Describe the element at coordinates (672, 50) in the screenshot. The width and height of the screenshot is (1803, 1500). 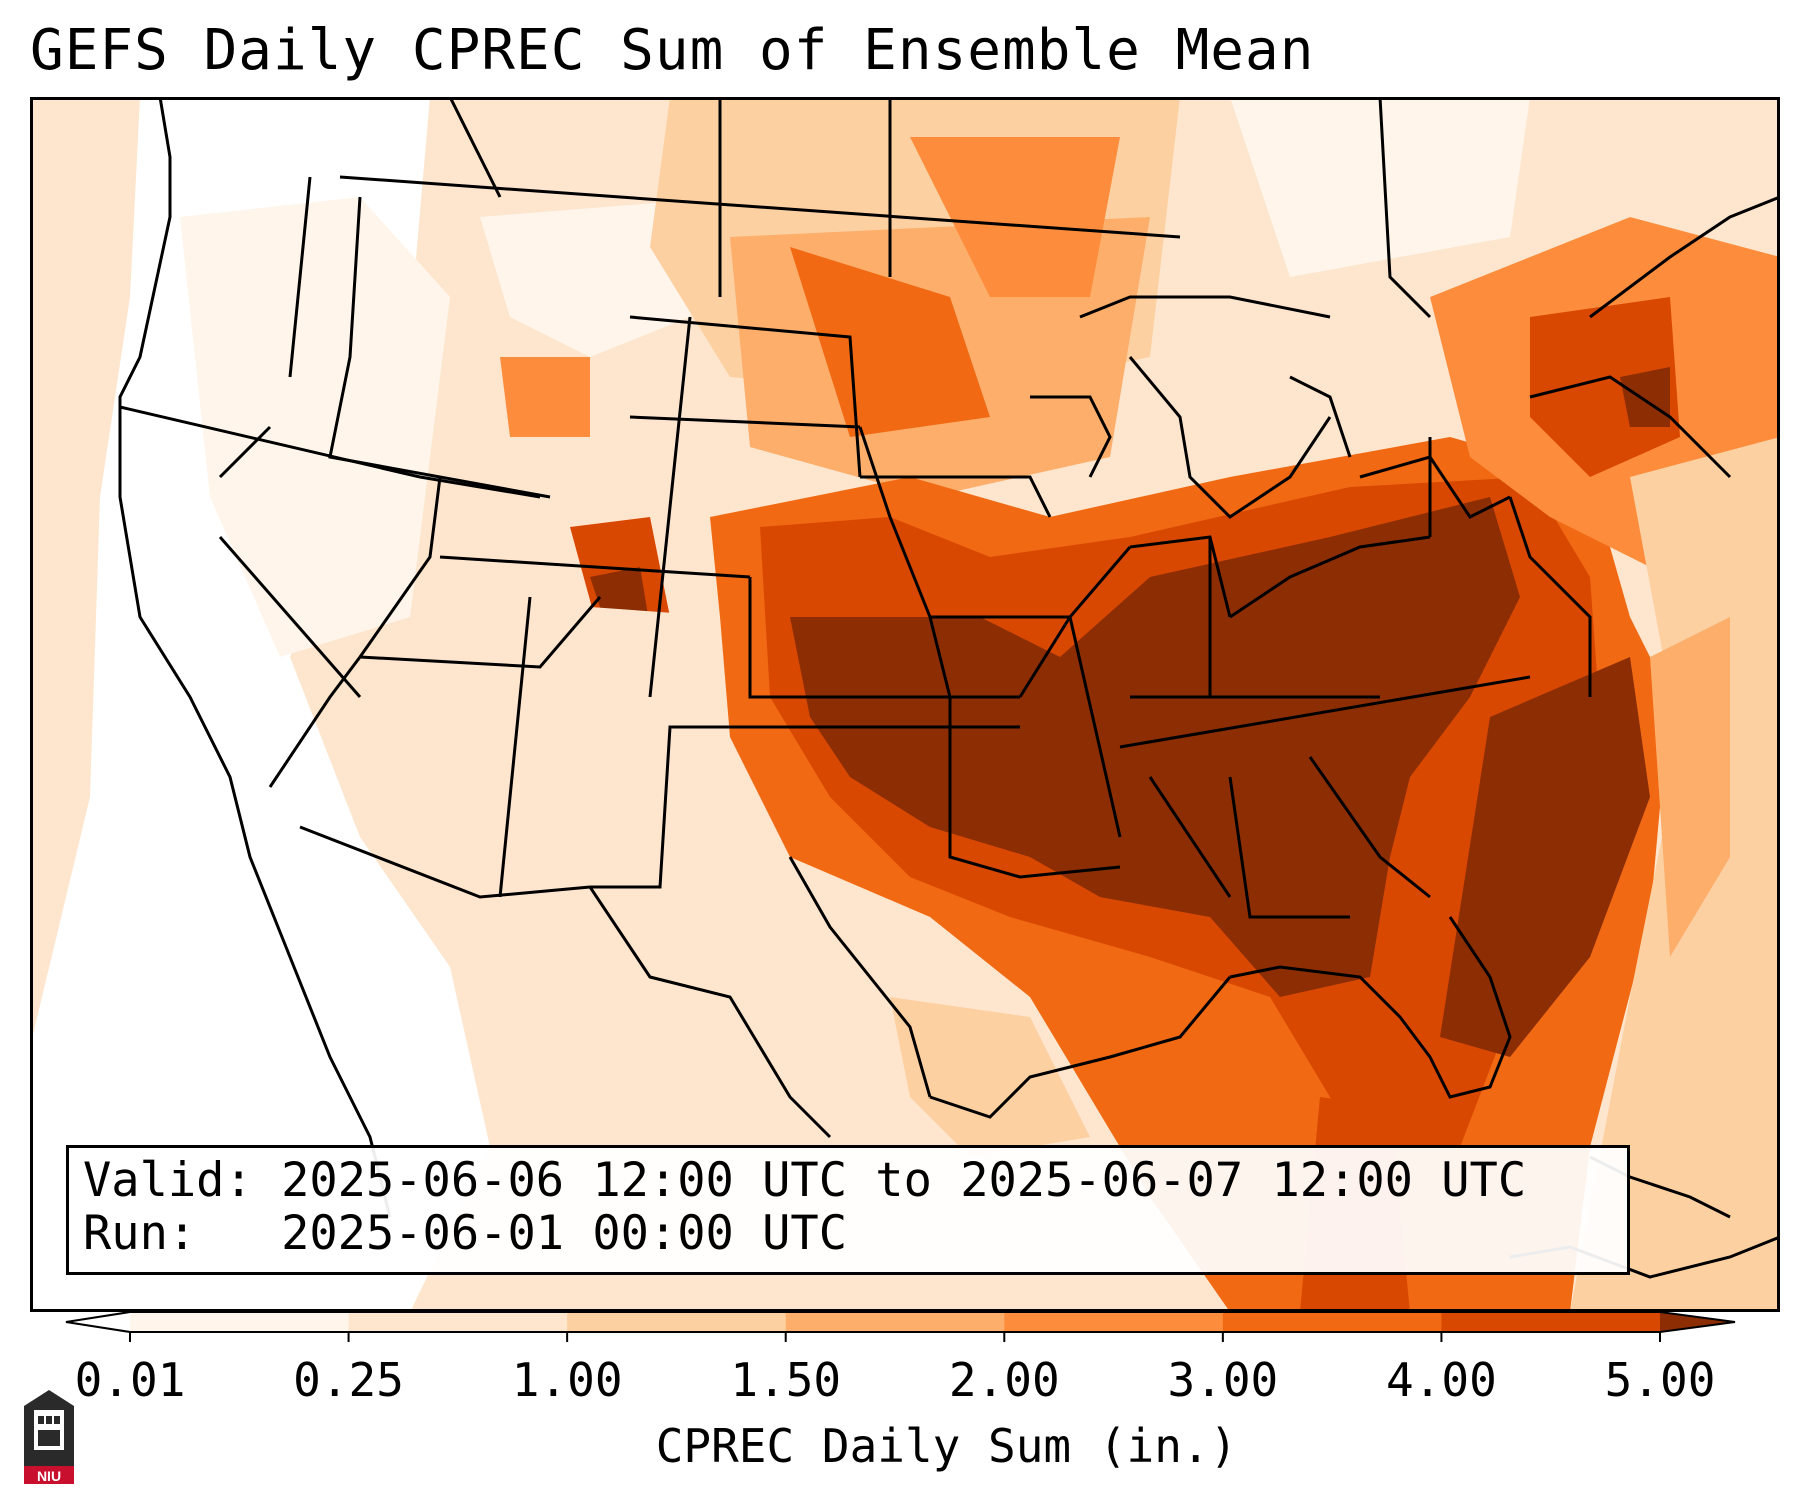
I see `page-title: GEFS Daily CPREC Sum of Ensemble Mean` at that location.